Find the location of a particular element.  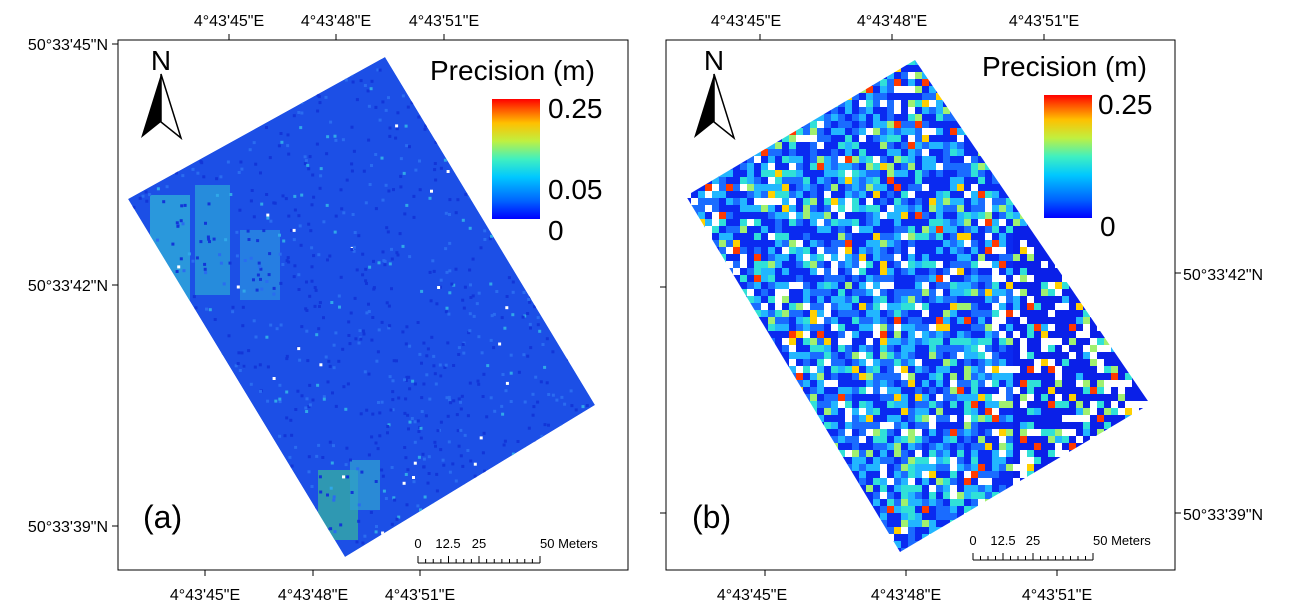

legend-mid: 0.05 is located at coordinates (575, 189).